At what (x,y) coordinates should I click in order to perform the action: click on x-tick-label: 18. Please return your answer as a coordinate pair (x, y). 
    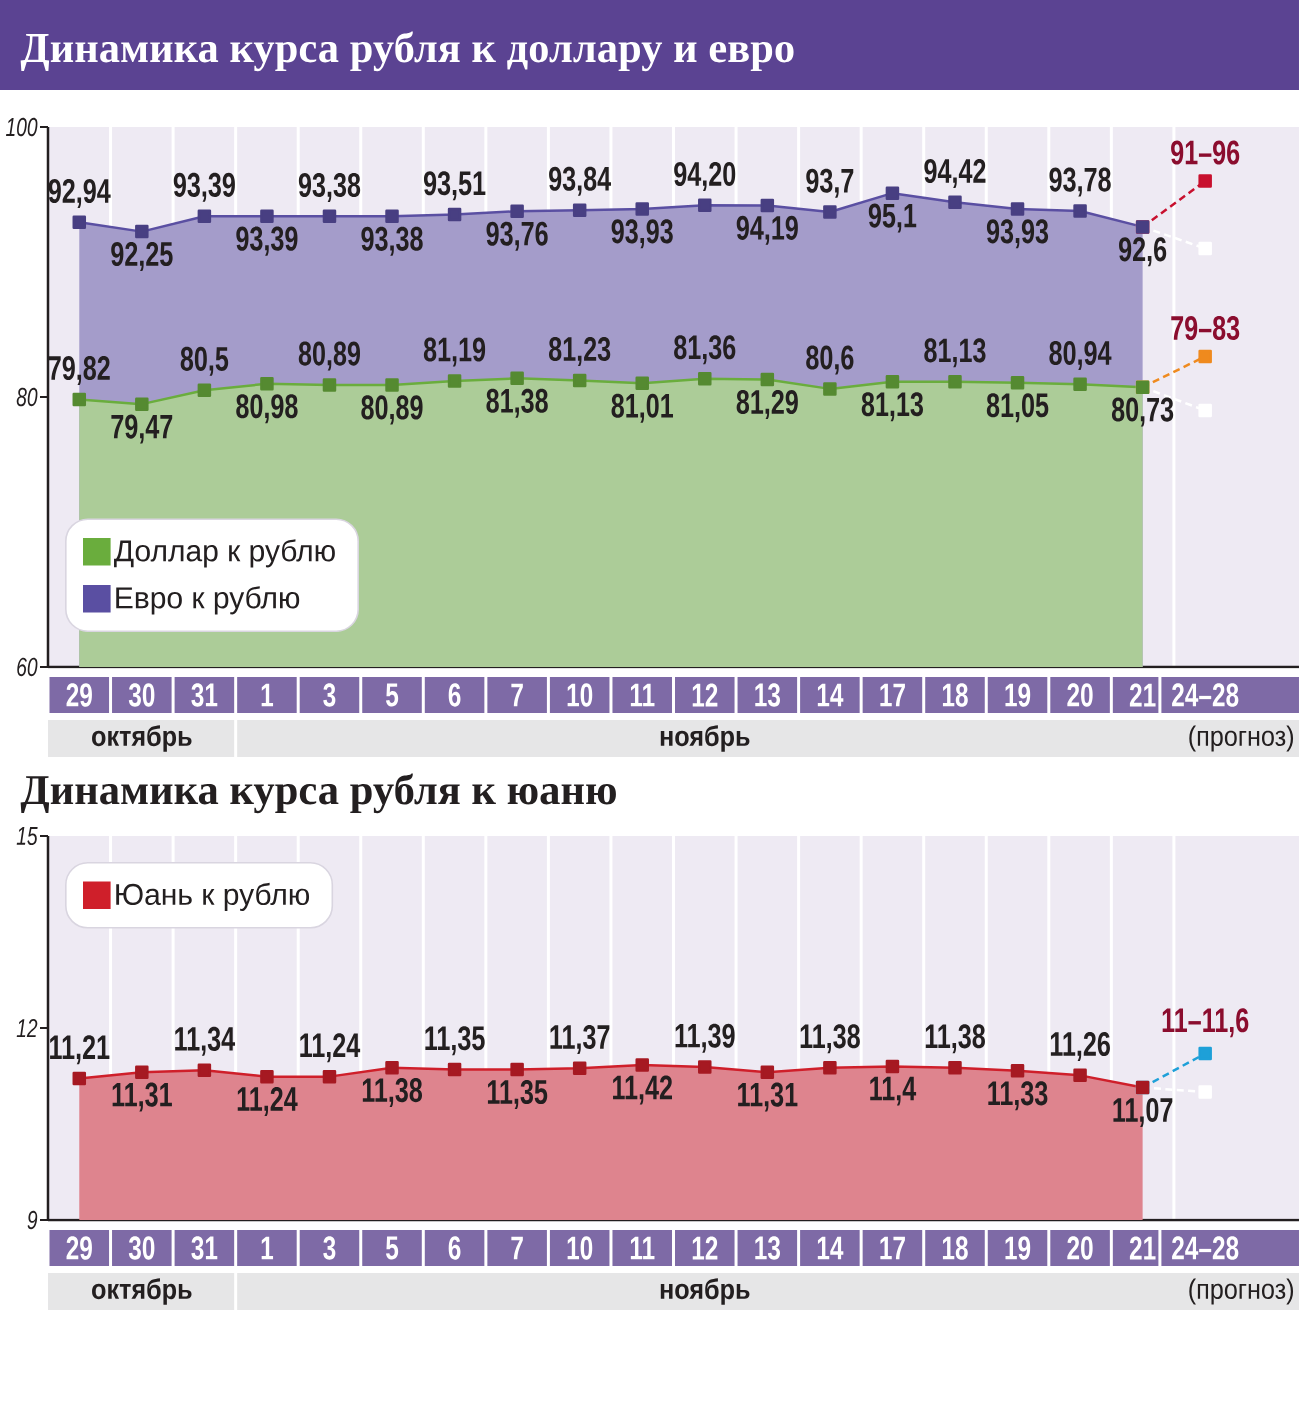
    Looking at the image, I should click on (955, 1248).